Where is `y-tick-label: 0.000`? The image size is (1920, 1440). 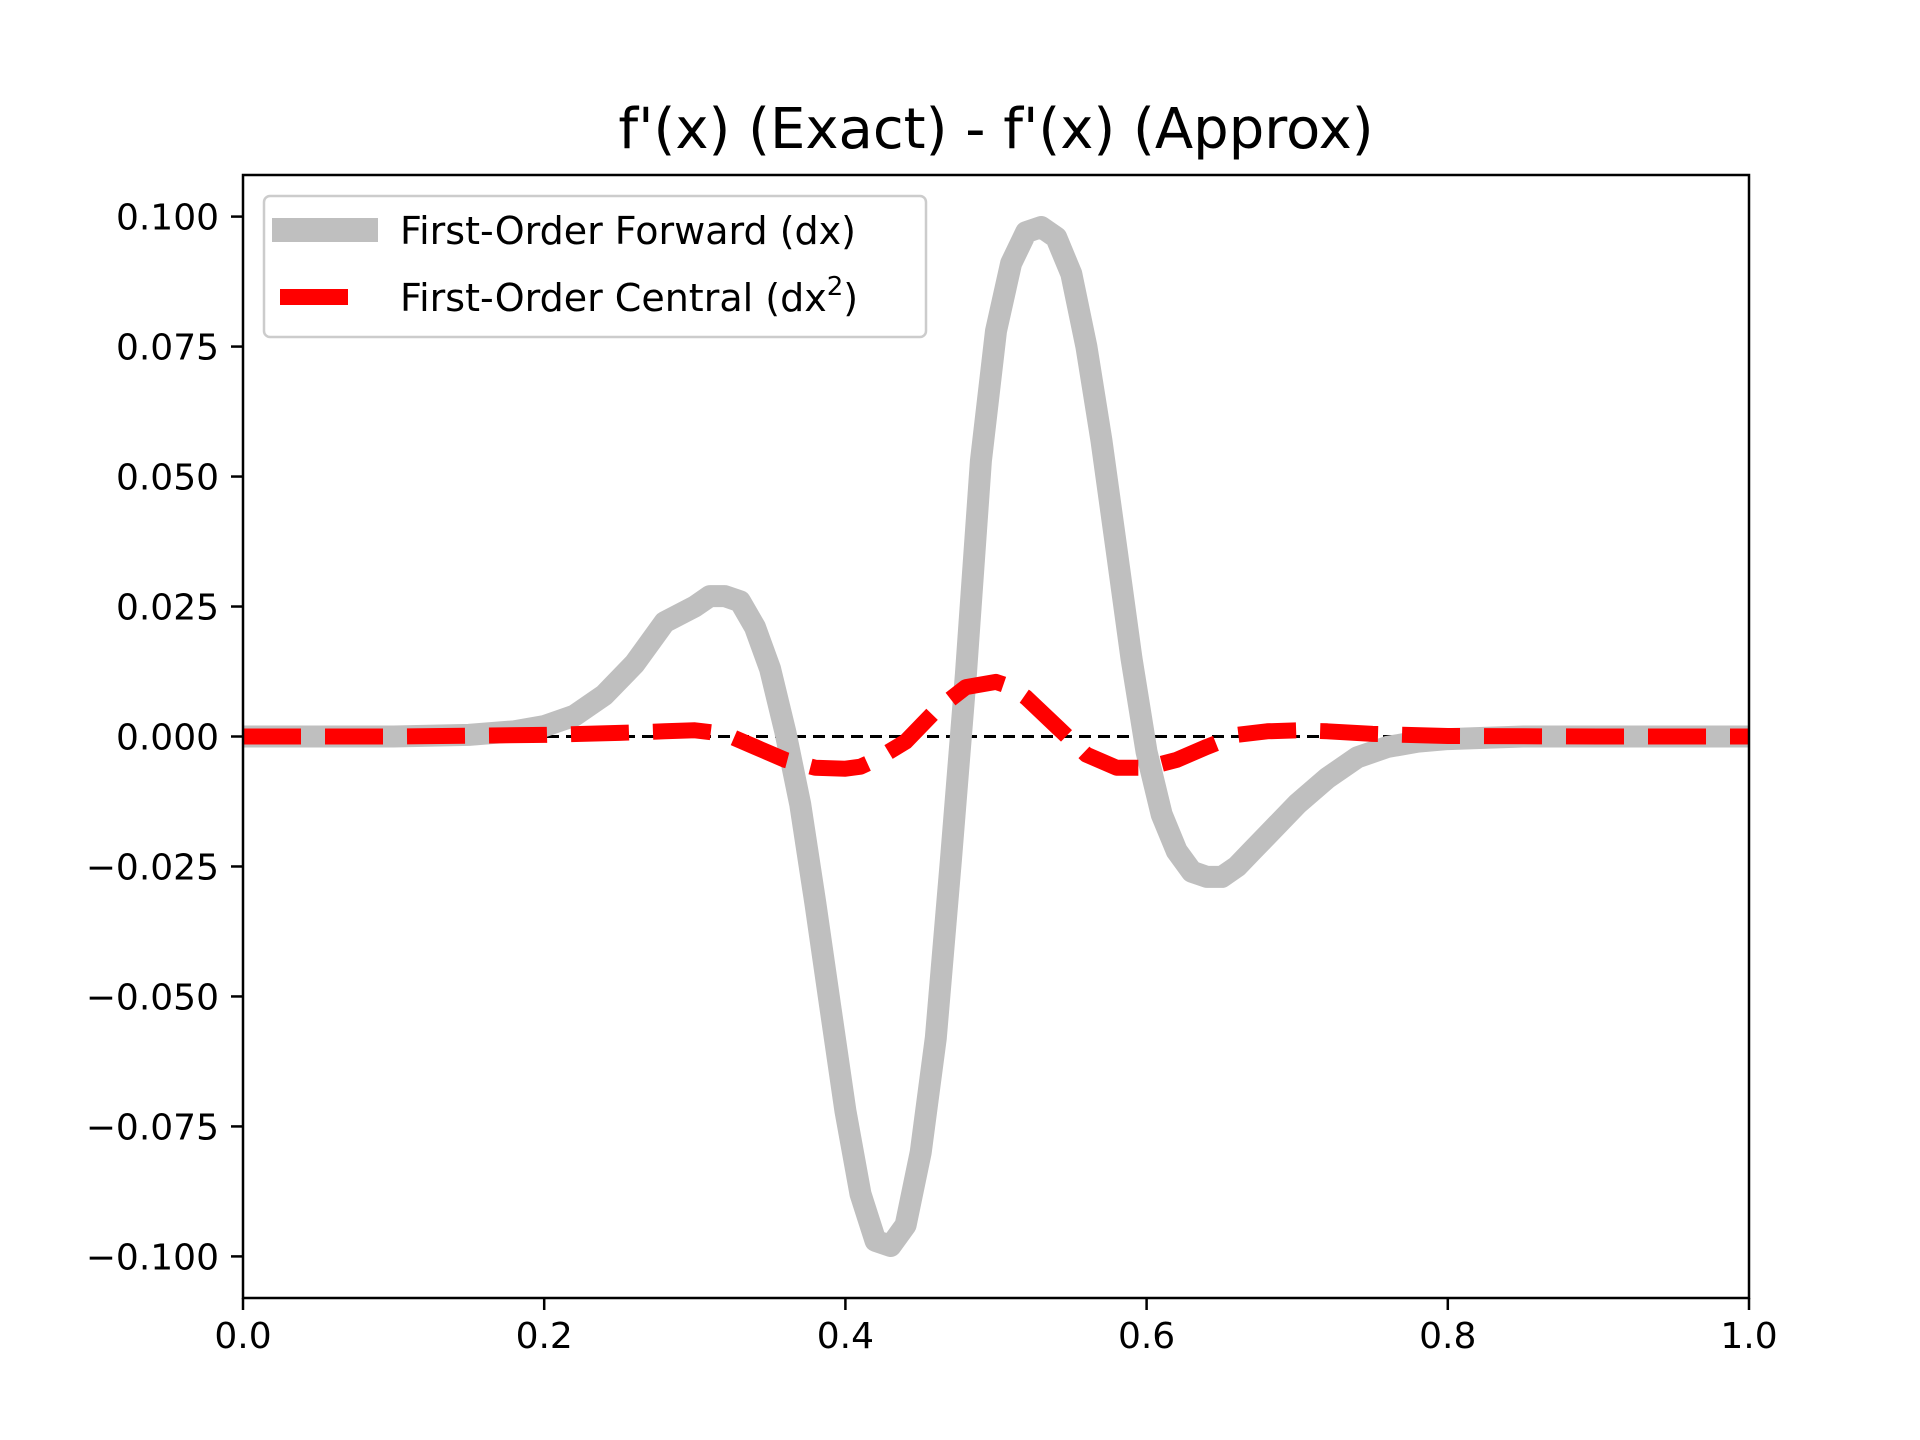 y-tick-label: 0.000 is located at coordinates (167, 738).